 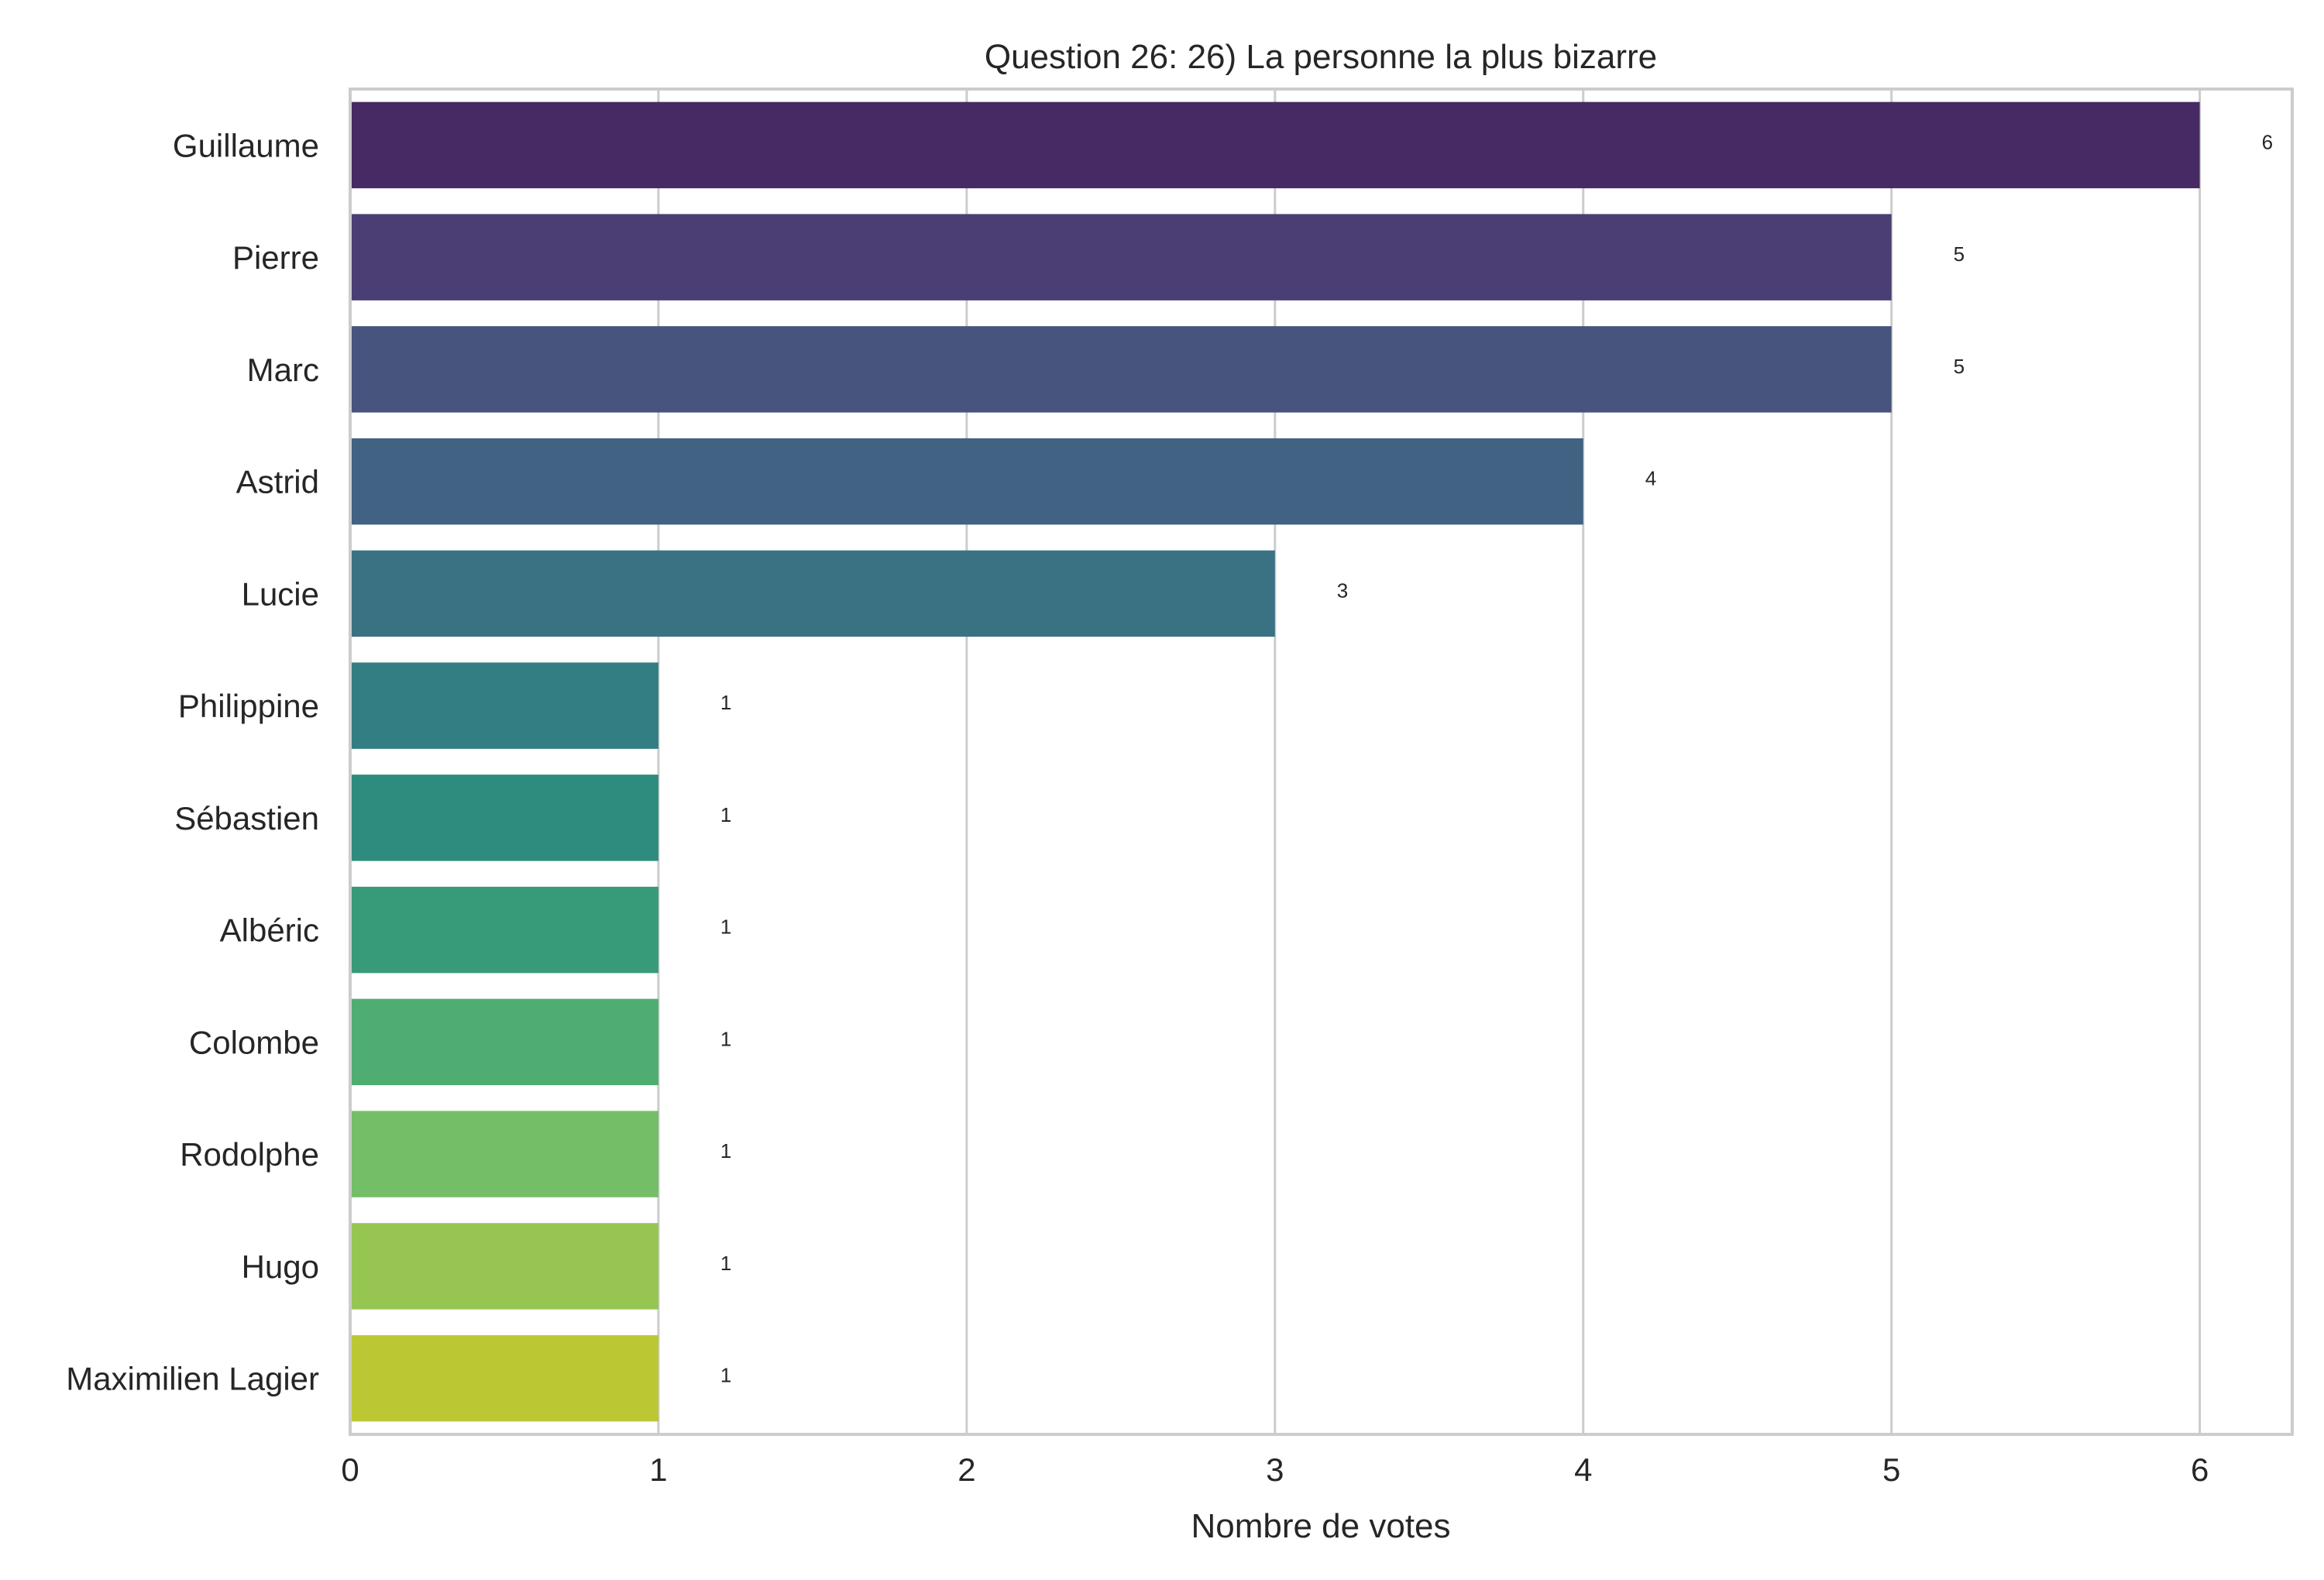 I want to click on y-tick-label: Hugo, so click(x=280, y=1267).